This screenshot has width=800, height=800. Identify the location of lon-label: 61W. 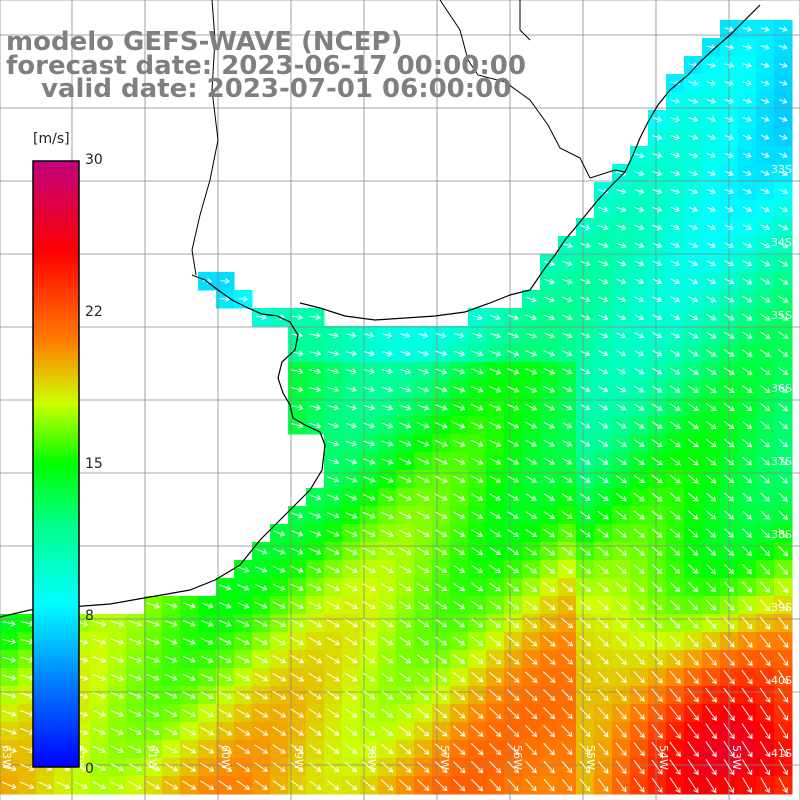
(152, 757).